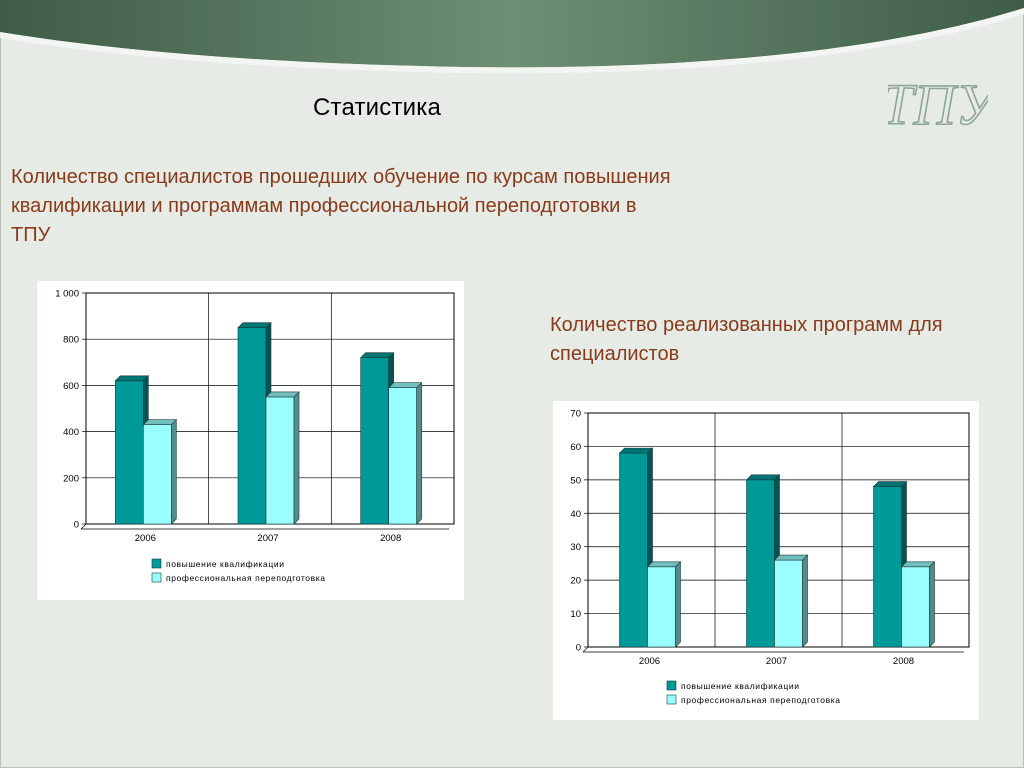 The height and width of the screenshot is (768, 1024). Describe the element at coordinates (71, 386) in the screenshot. I see `y-tick-label: 600` at that location.